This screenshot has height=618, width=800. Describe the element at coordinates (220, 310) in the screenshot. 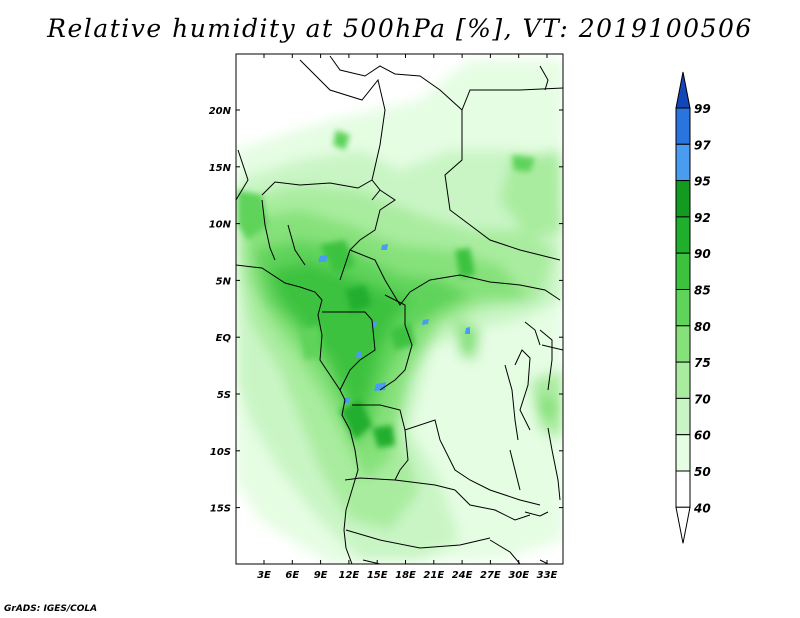

I see `lat-axis: 20N 15N 10N 5N EQ 5S 10S 15S` at that location.